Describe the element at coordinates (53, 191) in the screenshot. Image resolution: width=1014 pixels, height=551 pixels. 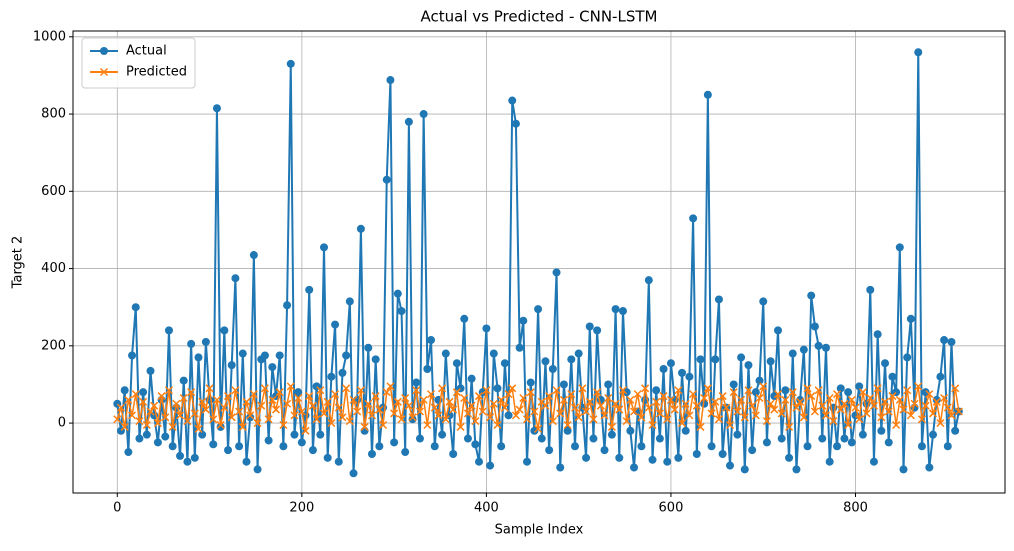
I see `y-tick-label: 600` at that location.